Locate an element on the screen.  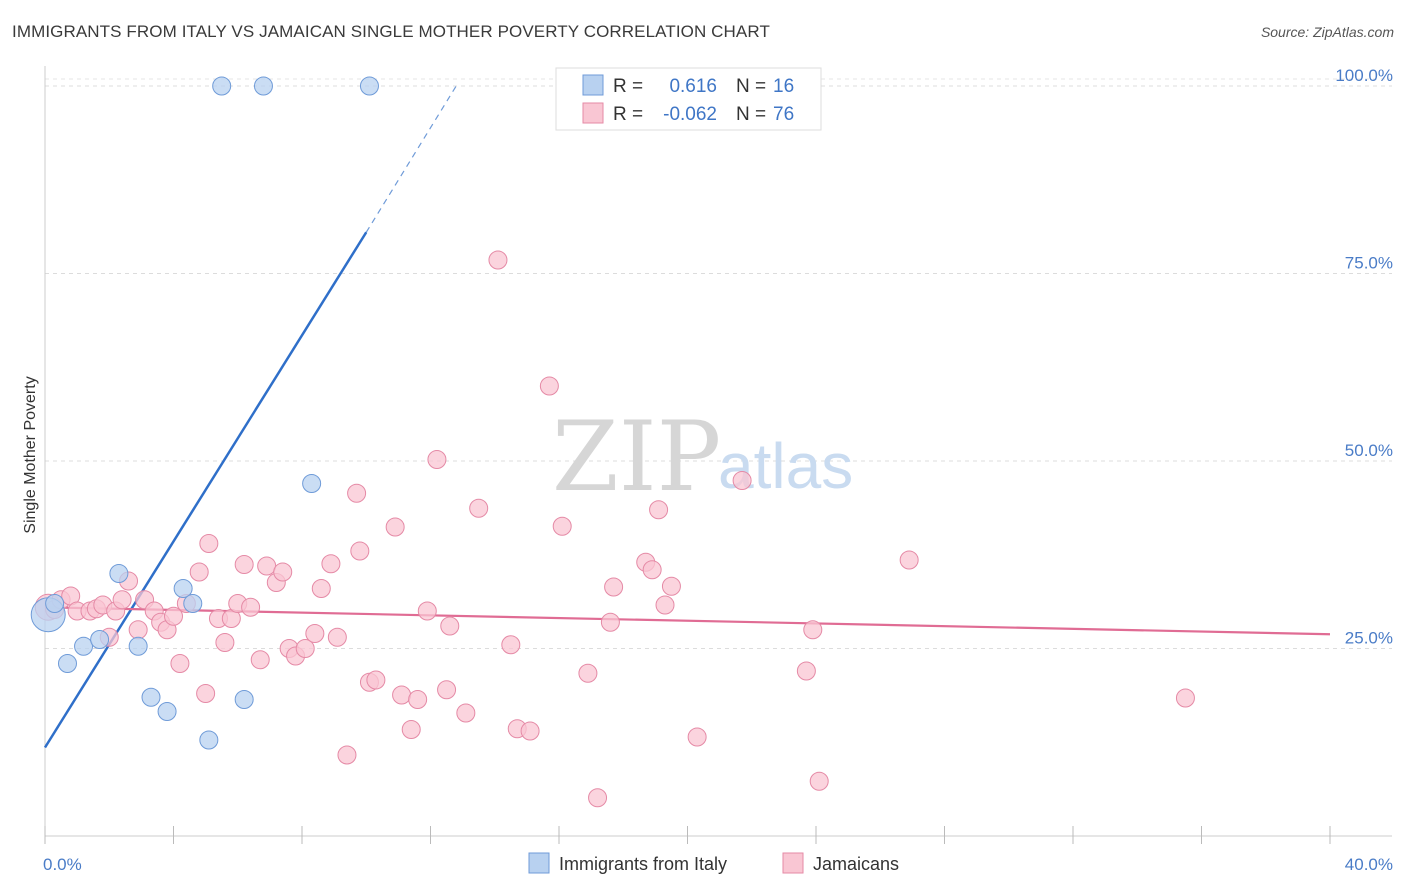
series-legend: Immigrants from Italy Jamaicans is located at coordinates (713, 863).